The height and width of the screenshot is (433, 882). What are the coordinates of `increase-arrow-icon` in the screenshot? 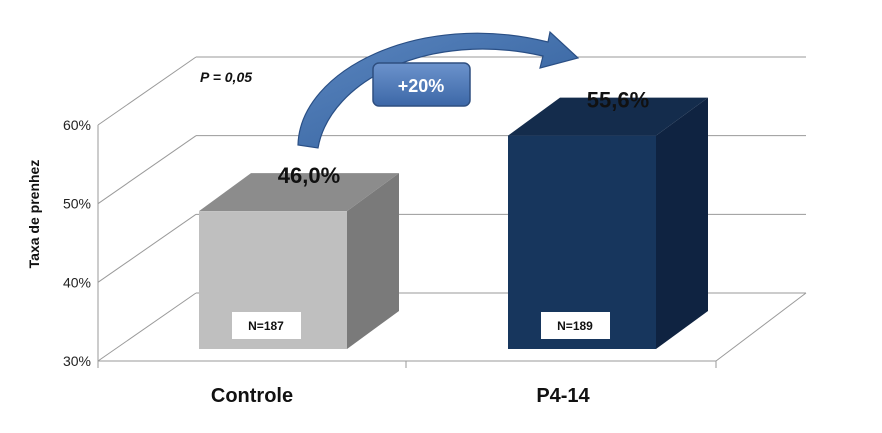 It's located at (438, 89).